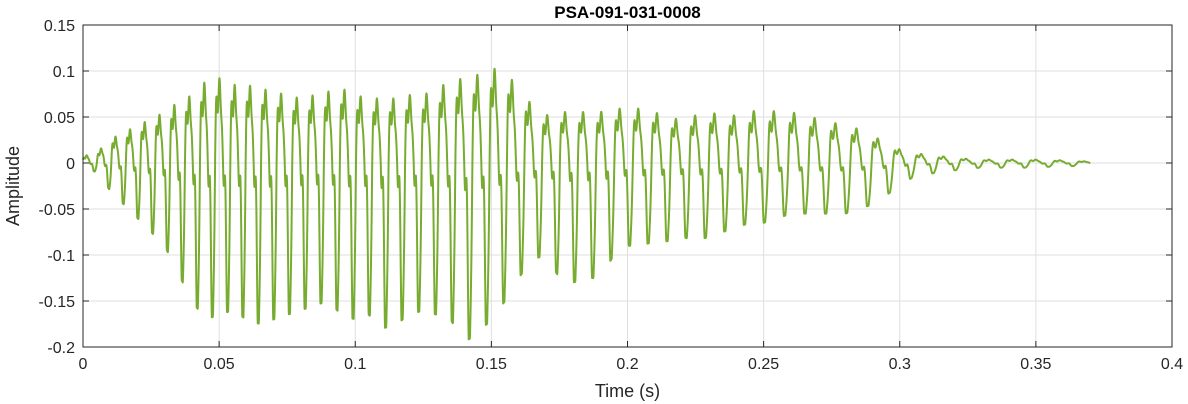  What do you see at coordinates (900, 364) in the screenshot?
I see `x-tick-label: 0.3` at bounding box center [900, 364].